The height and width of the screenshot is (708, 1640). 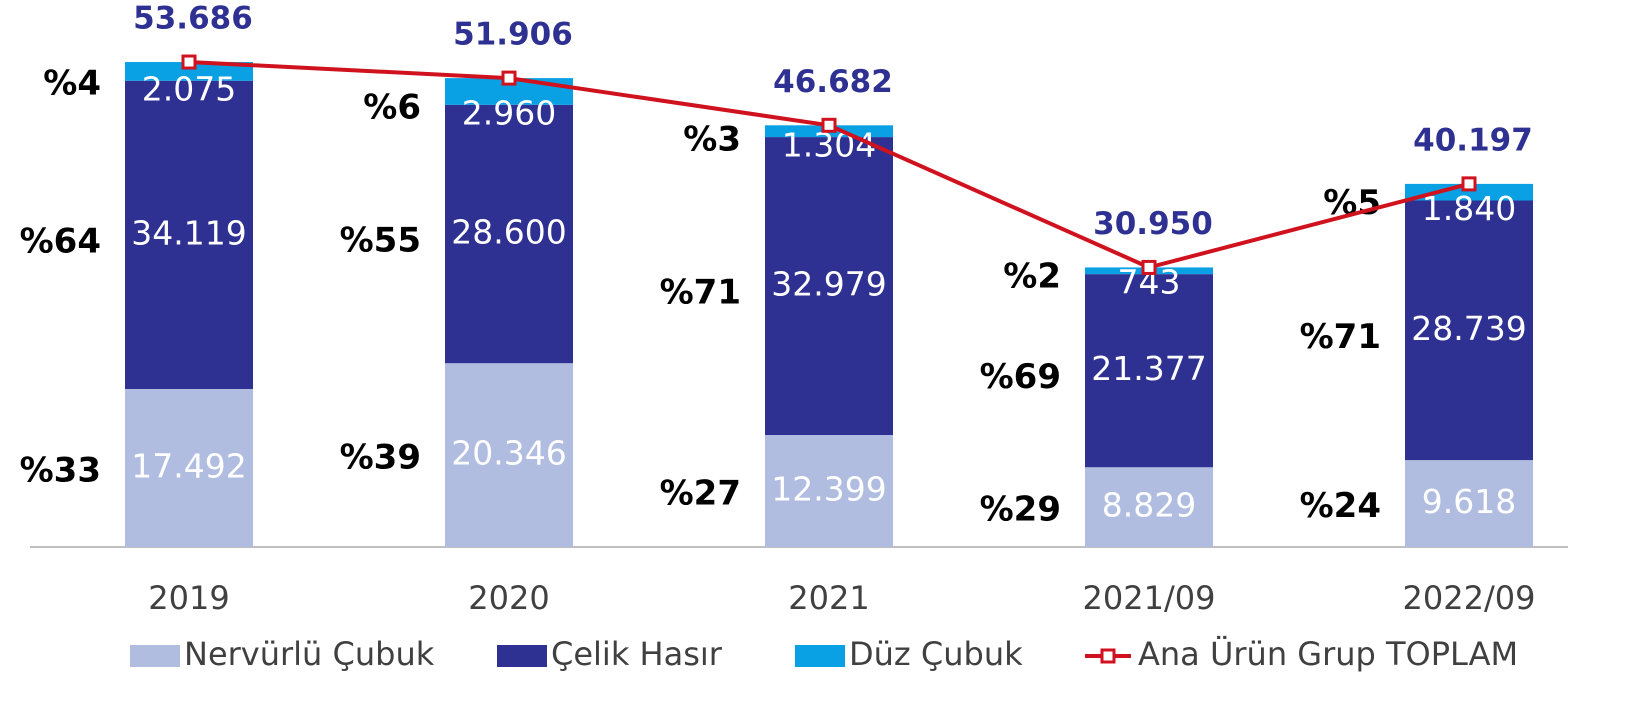 What do you see at coordinates (193, 19) in the screenshot?
I see `total-label: 53.686` at bounding box center [193, 19].